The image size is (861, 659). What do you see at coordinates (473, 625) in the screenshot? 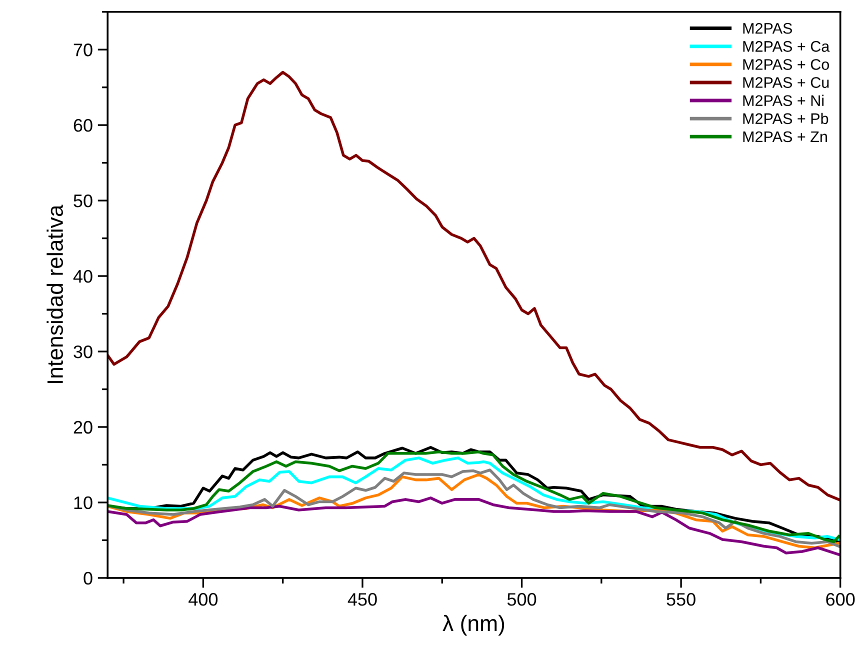
I see `x-axis-title: λ (nm)` at bounding box center [473, 625].